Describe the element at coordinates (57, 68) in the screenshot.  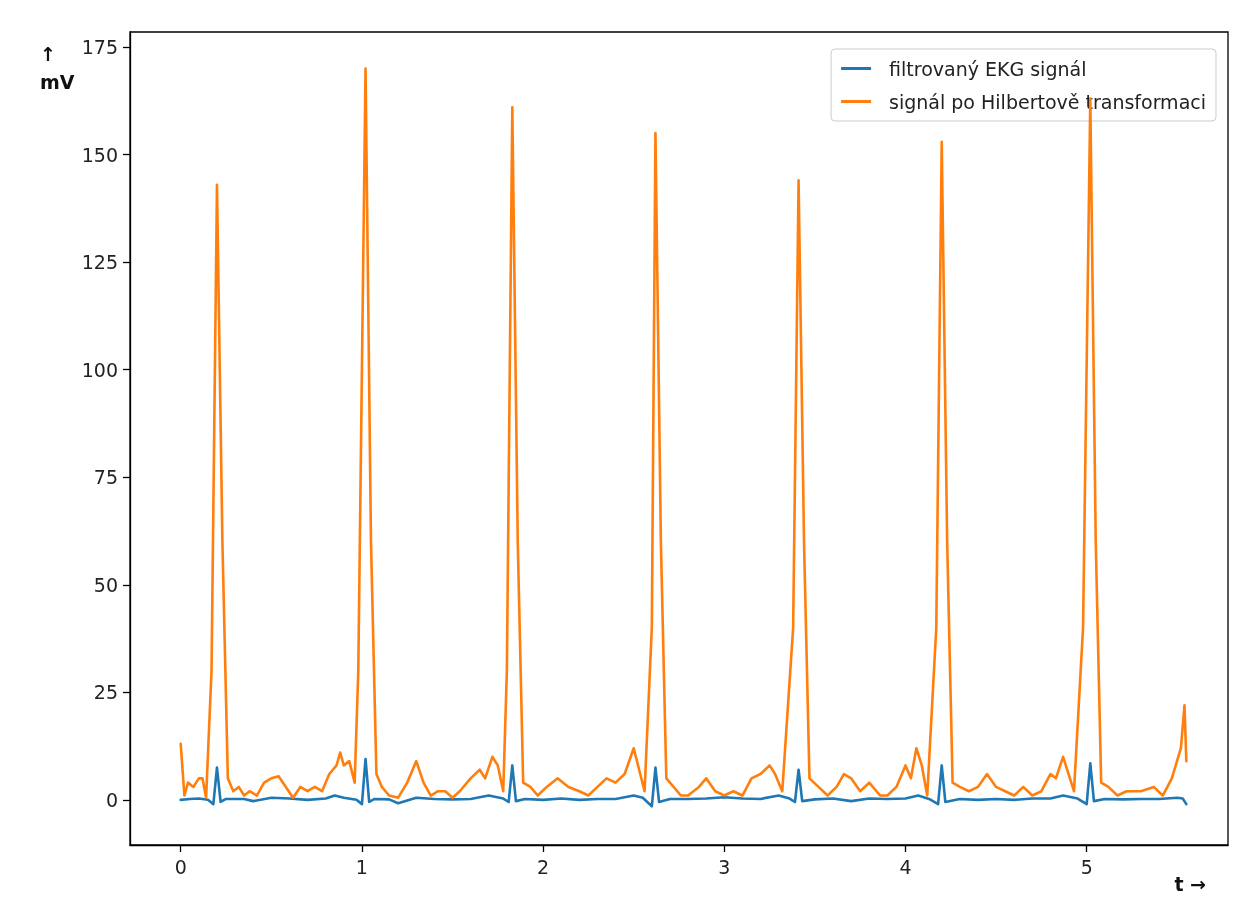
I see `y-axis-title: ↑ mV` at that location.